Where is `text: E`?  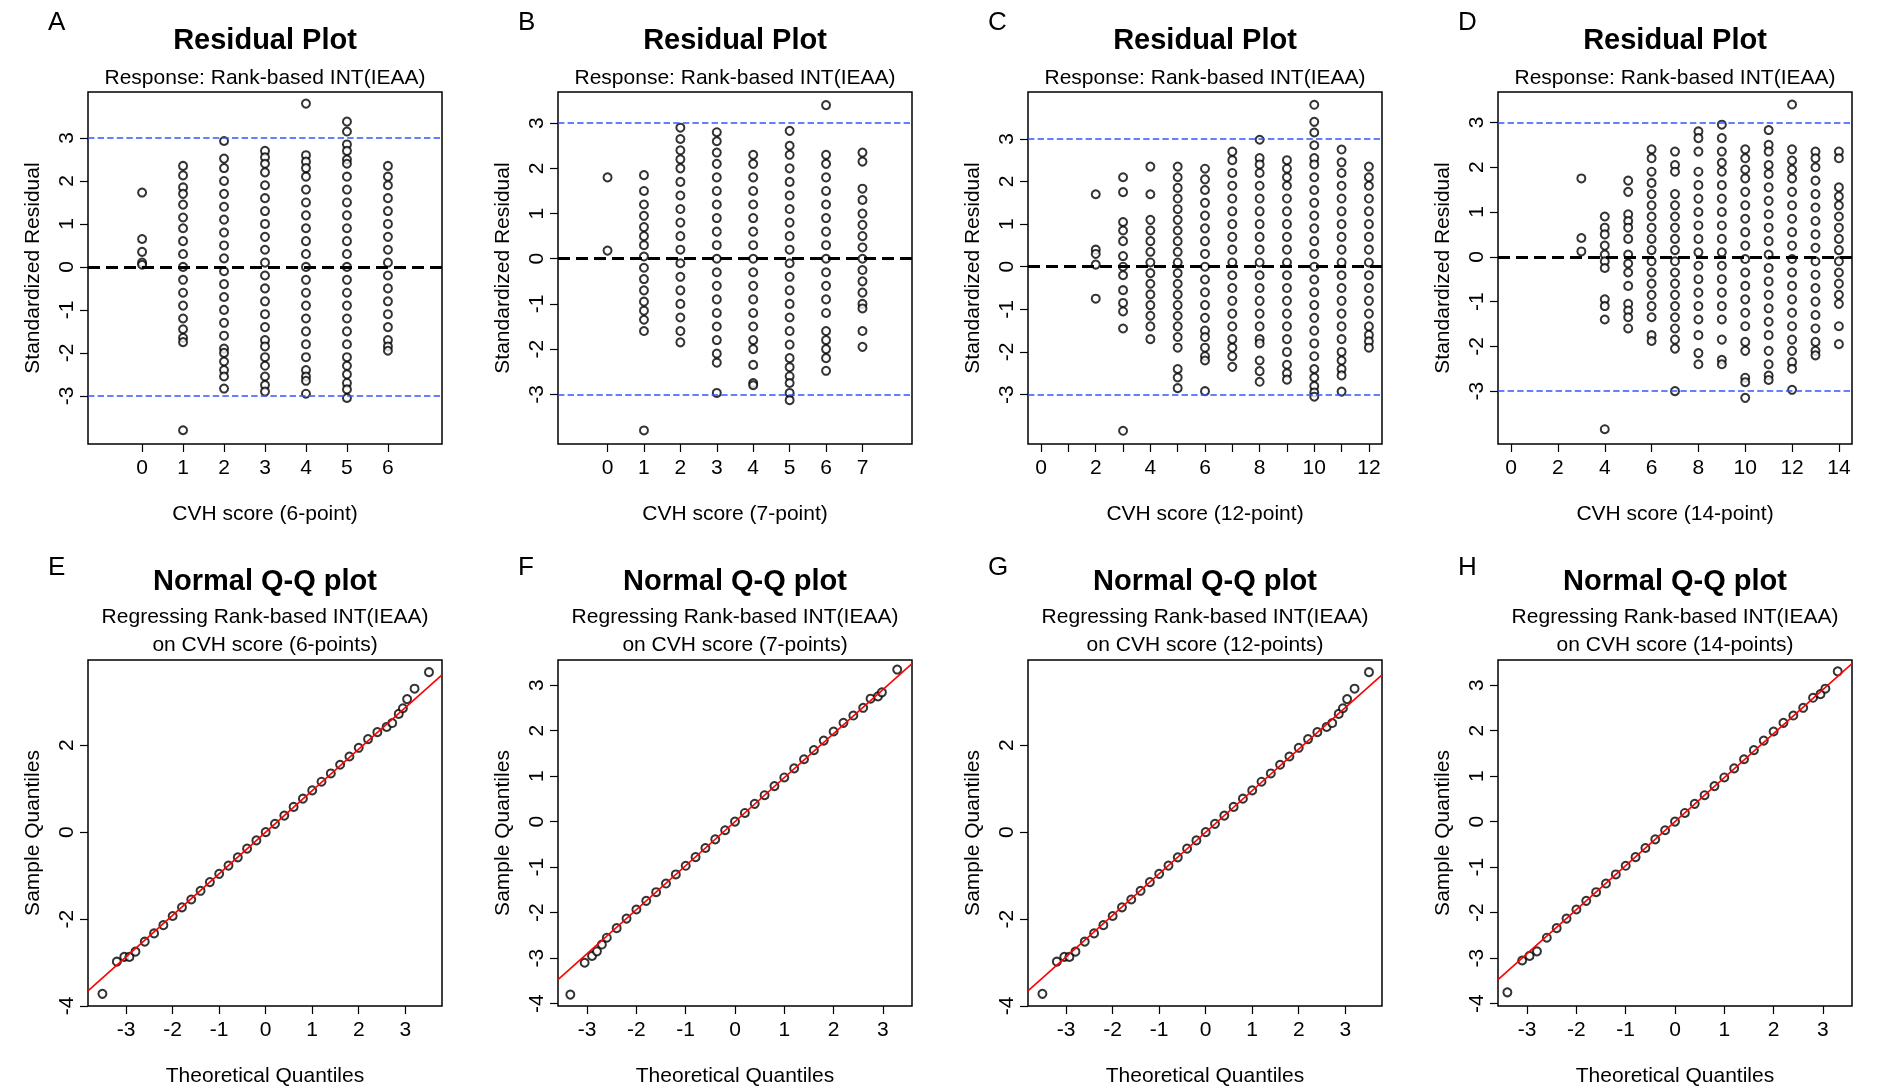 text: E is located at coordinates (57, 566).